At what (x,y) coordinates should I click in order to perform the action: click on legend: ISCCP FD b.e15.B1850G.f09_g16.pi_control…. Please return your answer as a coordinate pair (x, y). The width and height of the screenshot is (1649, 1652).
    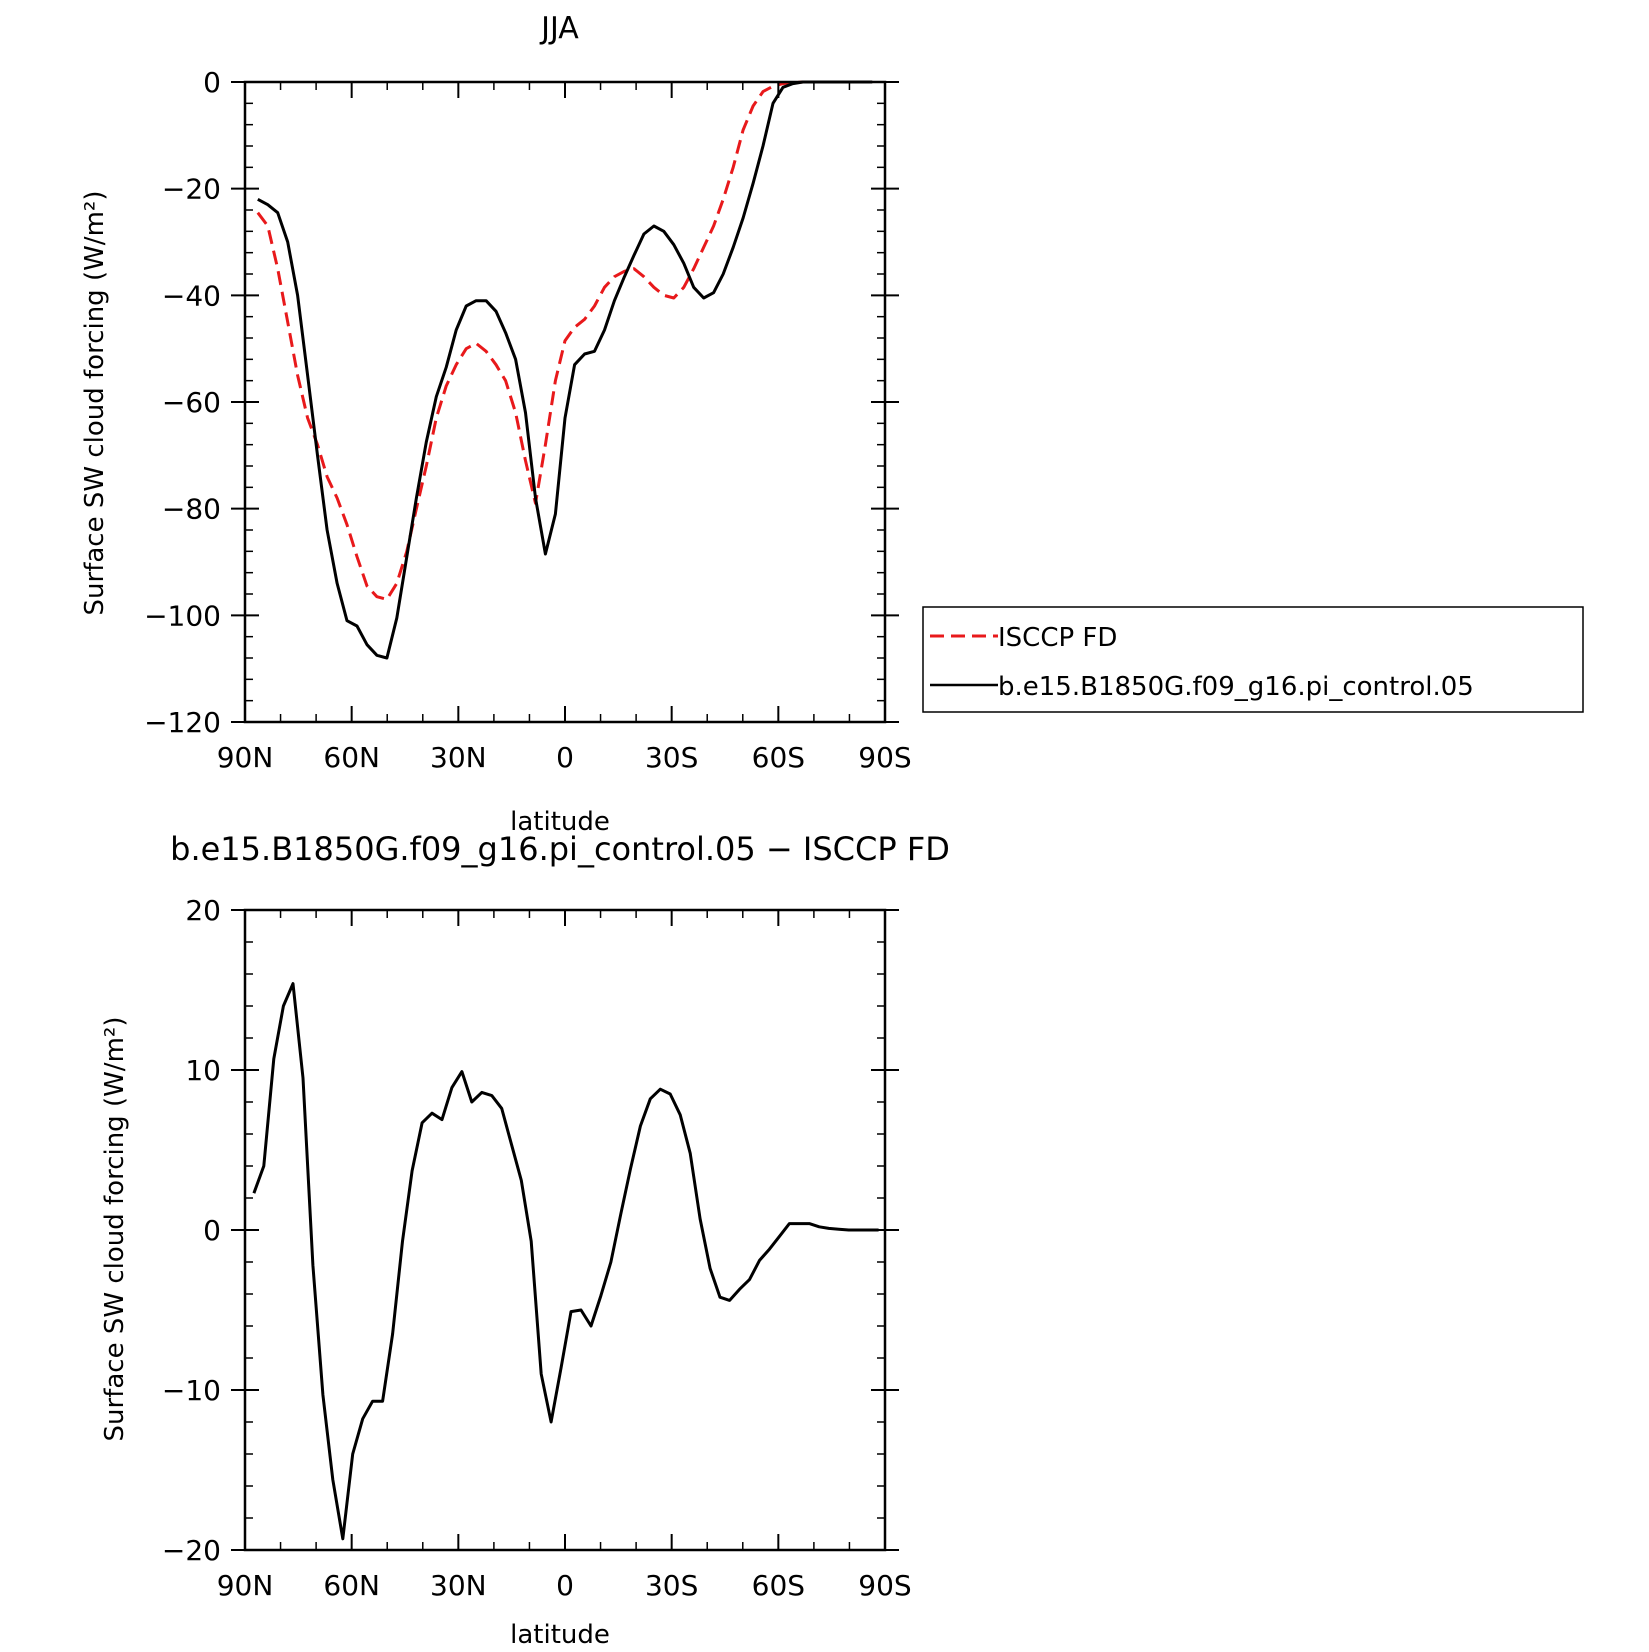
    Looking at the image, I should click on (1253, 659).